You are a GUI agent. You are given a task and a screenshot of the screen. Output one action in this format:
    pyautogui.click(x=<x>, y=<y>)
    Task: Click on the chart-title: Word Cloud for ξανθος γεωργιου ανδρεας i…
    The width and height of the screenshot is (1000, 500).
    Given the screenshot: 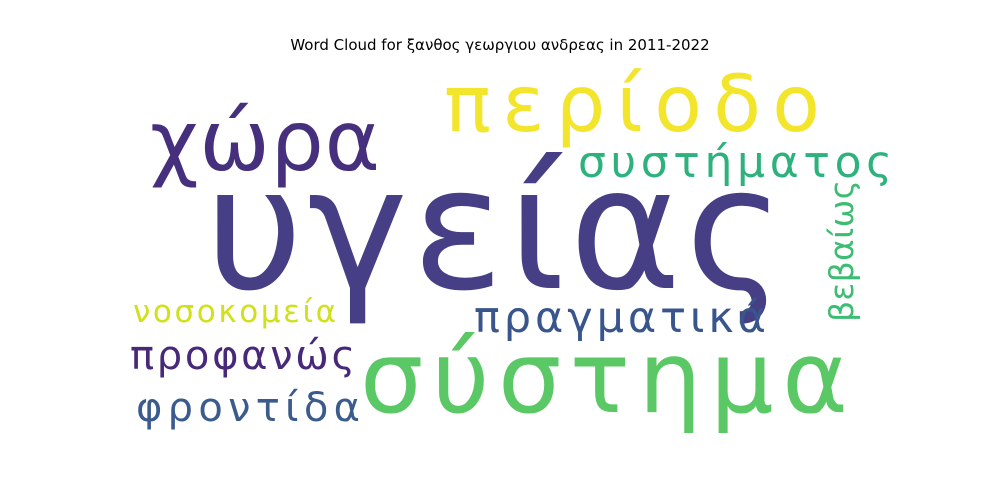 What is the action you would take?
    pyautogui.click(x=500, y=45)
    